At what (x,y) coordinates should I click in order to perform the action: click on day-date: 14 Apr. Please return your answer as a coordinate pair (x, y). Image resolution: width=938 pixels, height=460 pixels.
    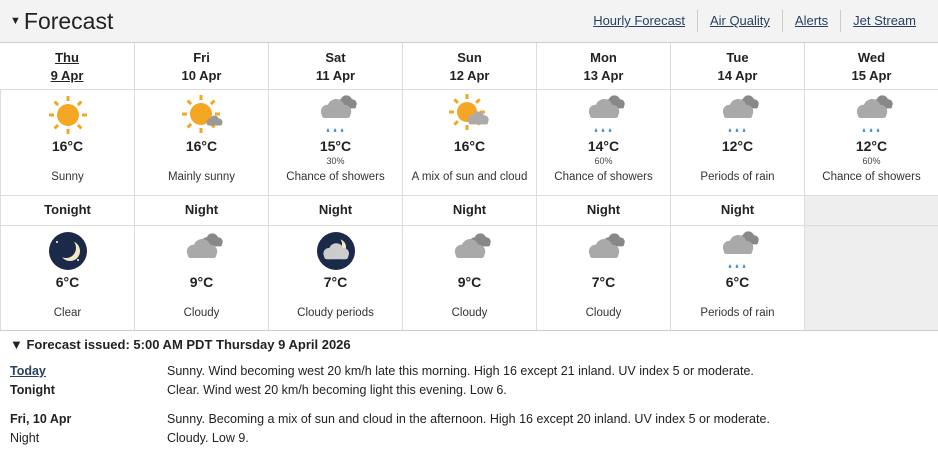
    Looking at the image, I should click on (737, 75).